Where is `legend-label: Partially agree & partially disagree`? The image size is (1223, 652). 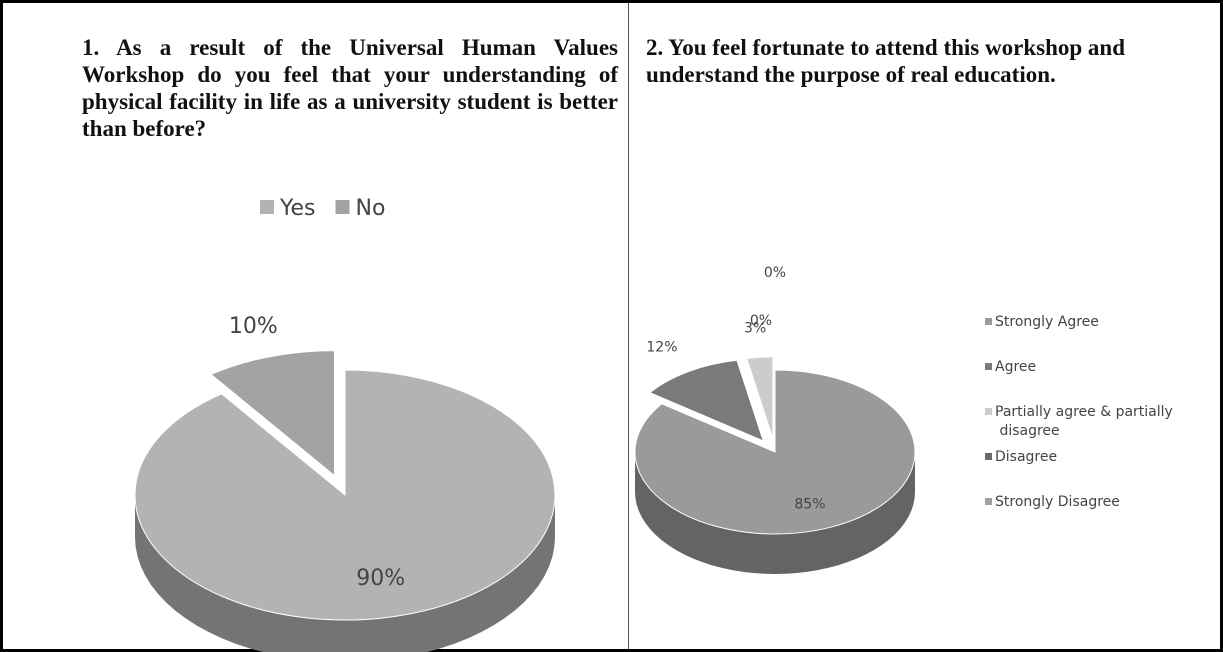 legend-label: Partially agree & partially disagree is located at coordinates (1084, 421).